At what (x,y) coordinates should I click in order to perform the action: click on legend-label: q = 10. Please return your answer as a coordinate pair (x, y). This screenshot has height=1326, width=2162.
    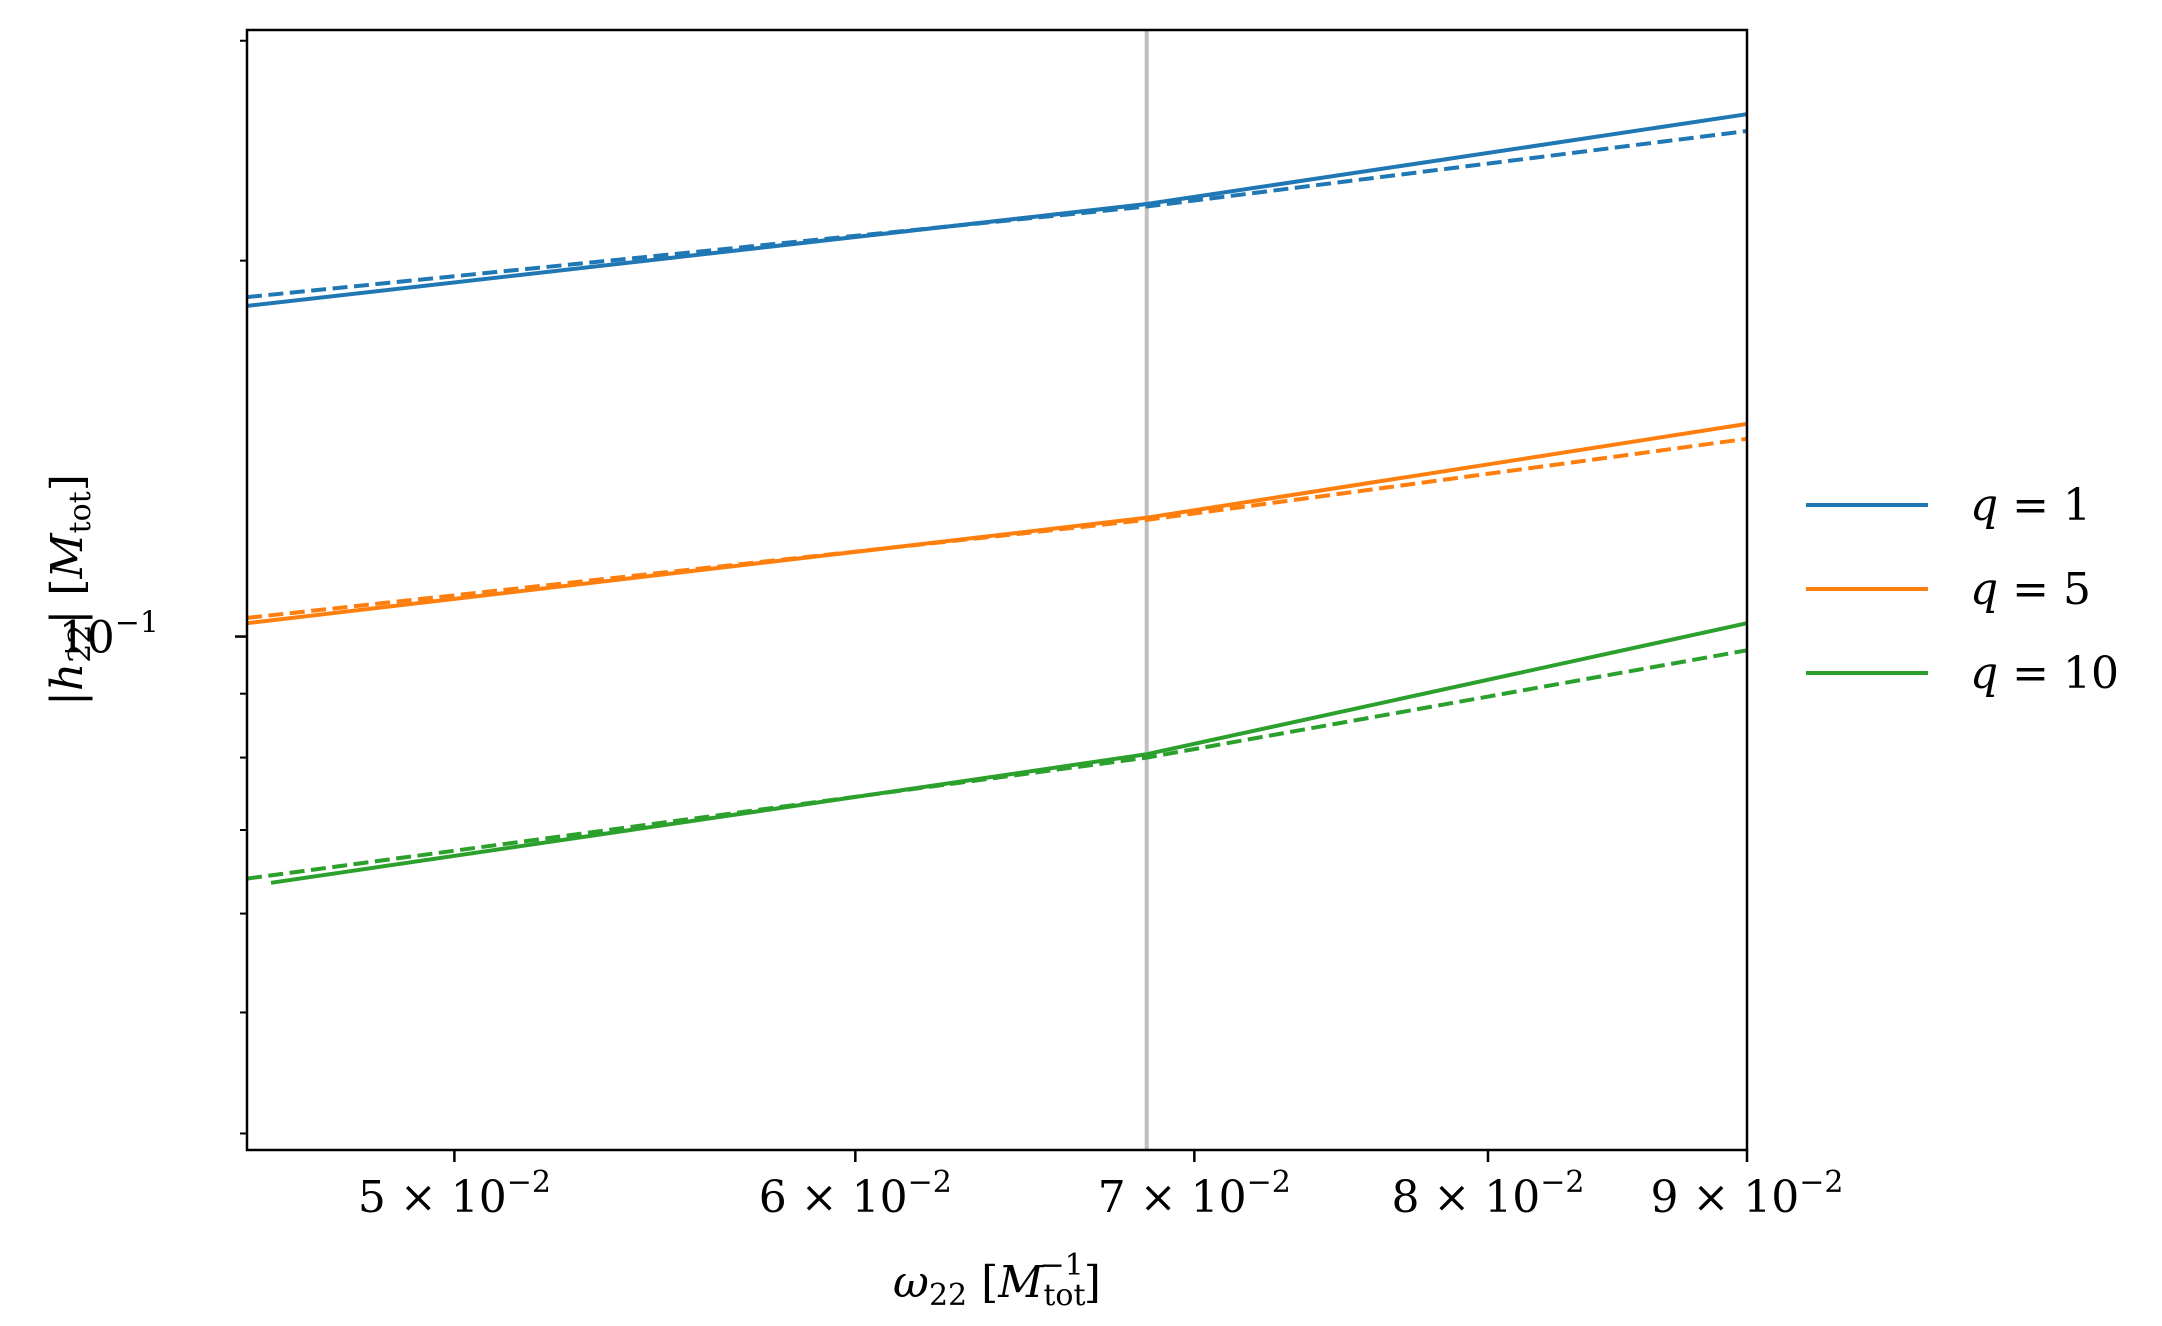
    Looking at the image, I should click on (2044, 673).